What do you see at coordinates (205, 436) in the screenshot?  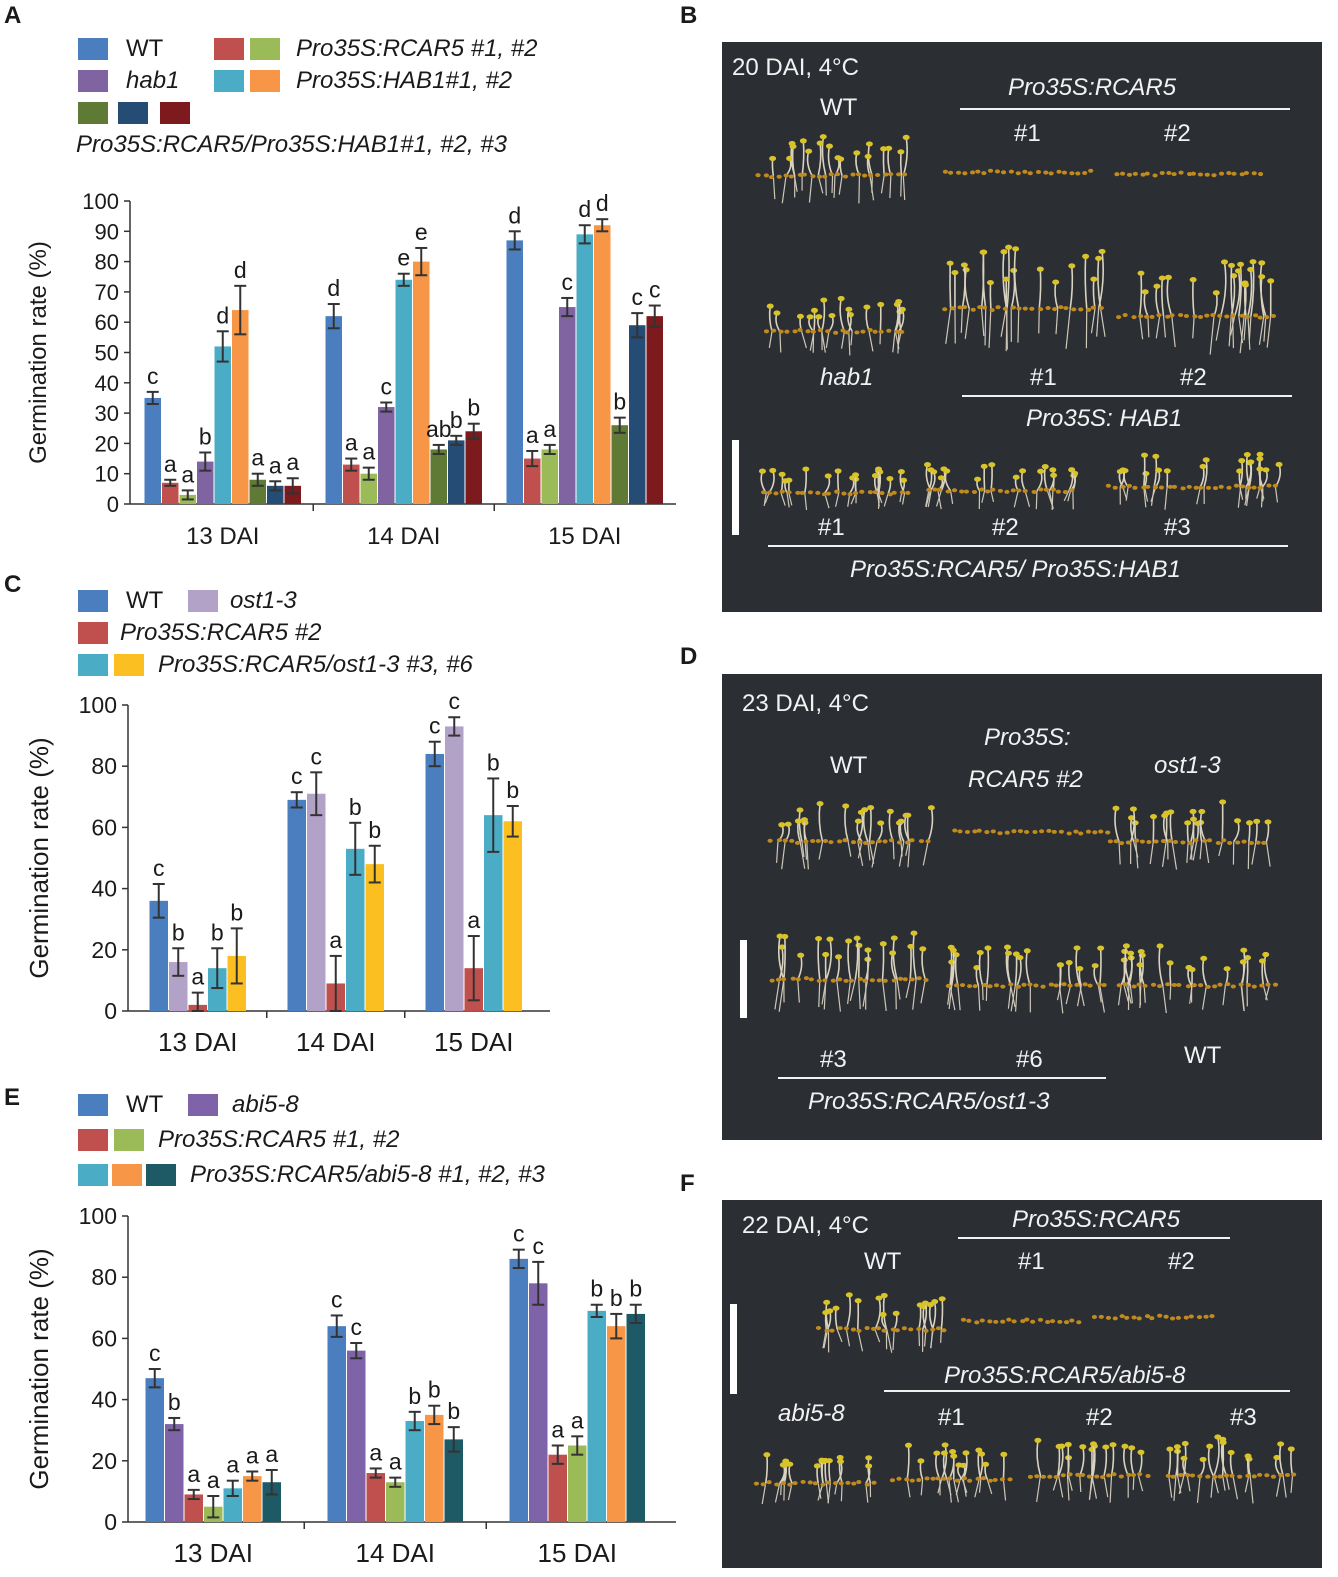 I see `significance-letter: b` at bounding box center [205, 436].